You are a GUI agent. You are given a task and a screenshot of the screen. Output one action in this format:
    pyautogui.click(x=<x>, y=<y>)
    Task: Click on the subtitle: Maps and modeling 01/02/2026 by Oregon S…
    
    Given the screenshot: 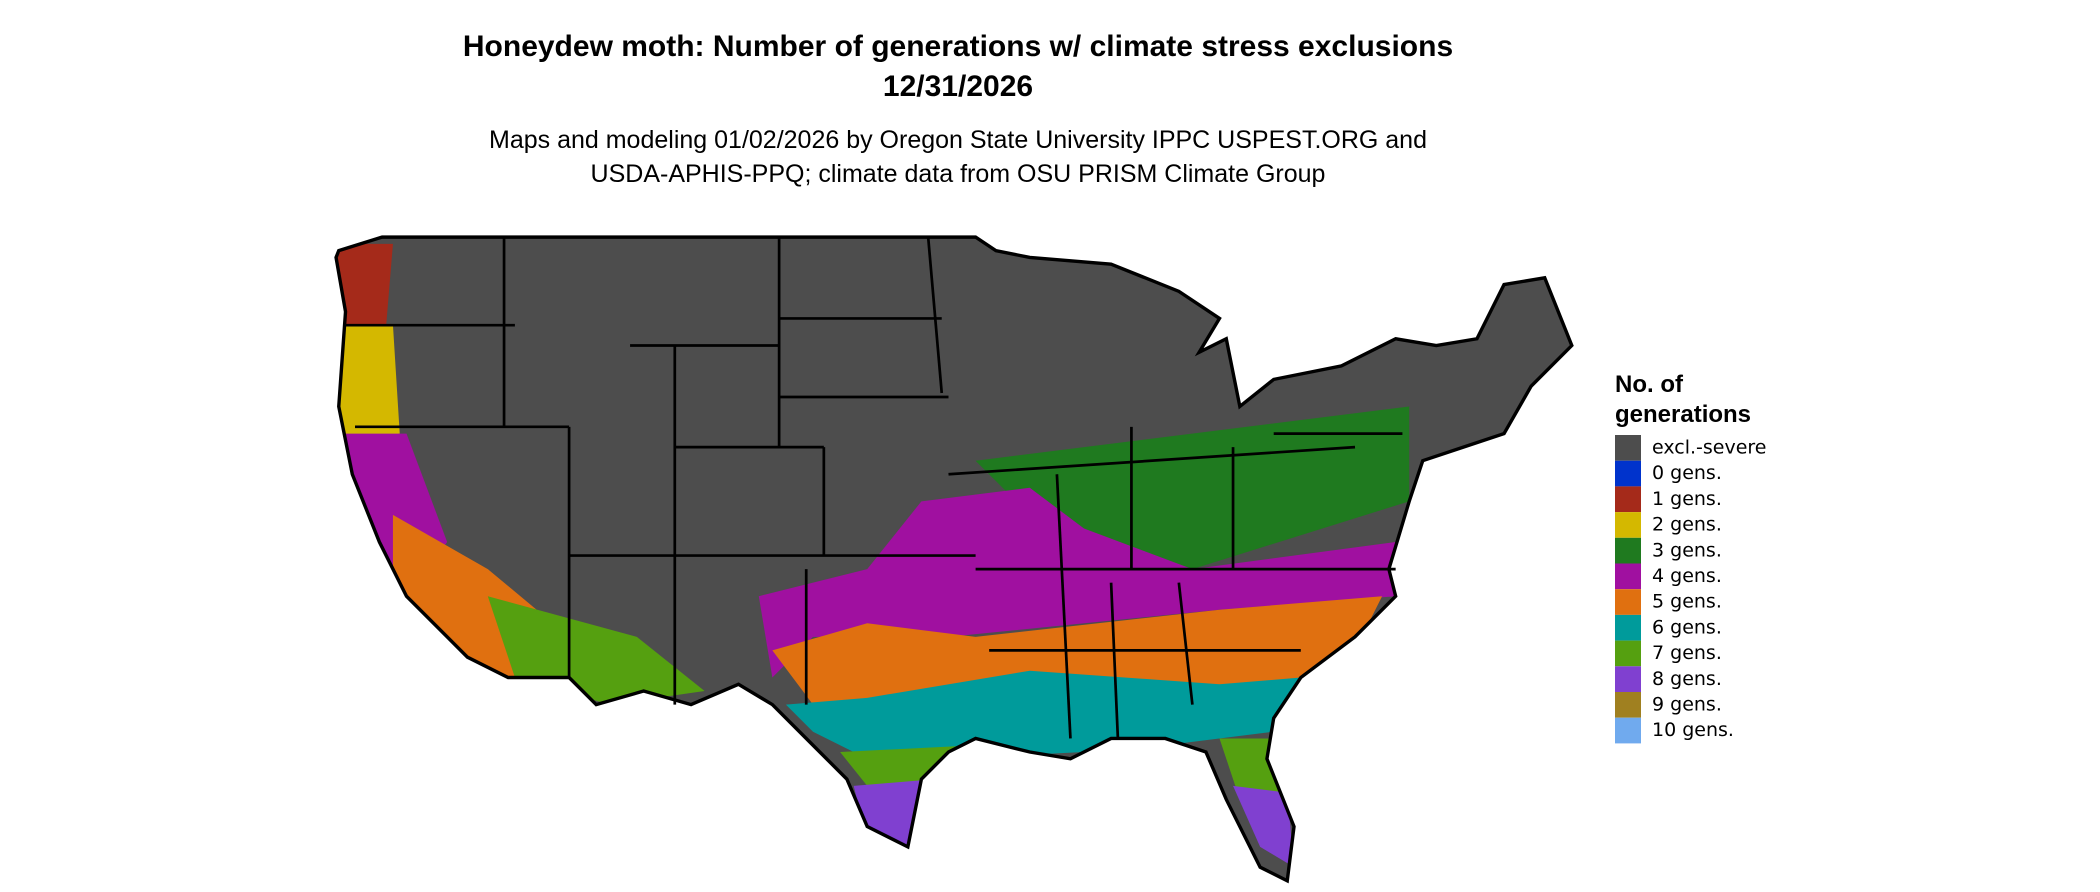 What is the action you would take?
    pyautogui.click(x=958, y=140)
    